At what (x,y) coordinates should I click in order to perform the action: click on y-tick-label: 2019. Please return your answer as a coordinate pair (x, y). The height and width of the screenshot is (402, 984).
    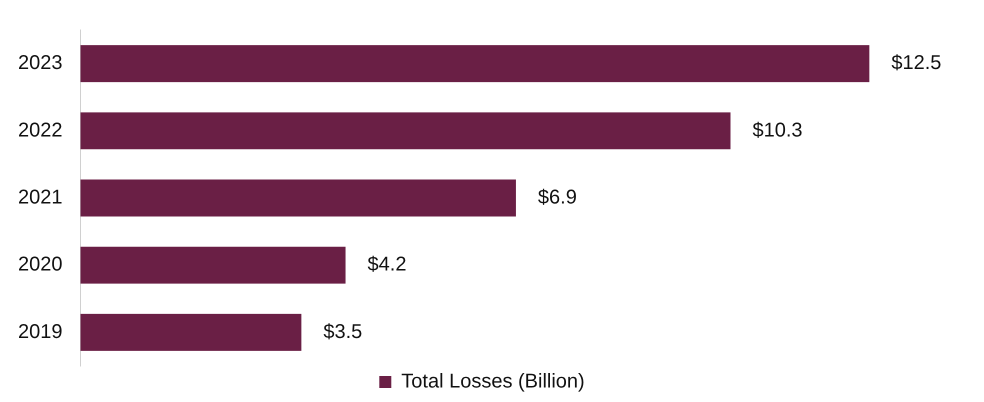
    Looking at the image, I should click on (40, 331).